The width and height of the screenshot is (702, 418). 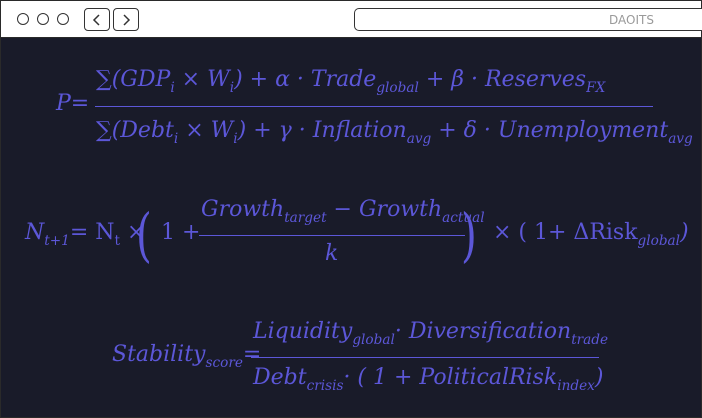 What do you see at coordinates (591, 235) in the screenshot?
I see `formula2-risk-factor: × ( 1+ ΔRiskglobal)` at bounding box center [591, 235].